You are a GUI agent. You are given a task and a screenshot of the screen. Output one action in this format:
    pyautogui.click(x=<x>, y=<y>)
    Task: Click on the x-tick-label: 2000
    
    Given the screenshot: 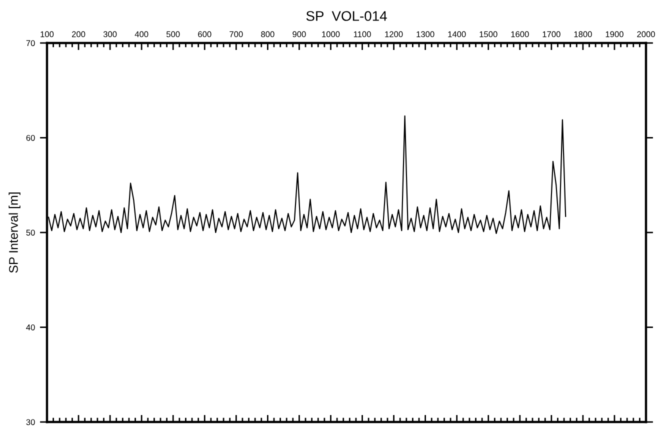 What is the action you would take?
    pyautogui.click(x=646, y=34)
    